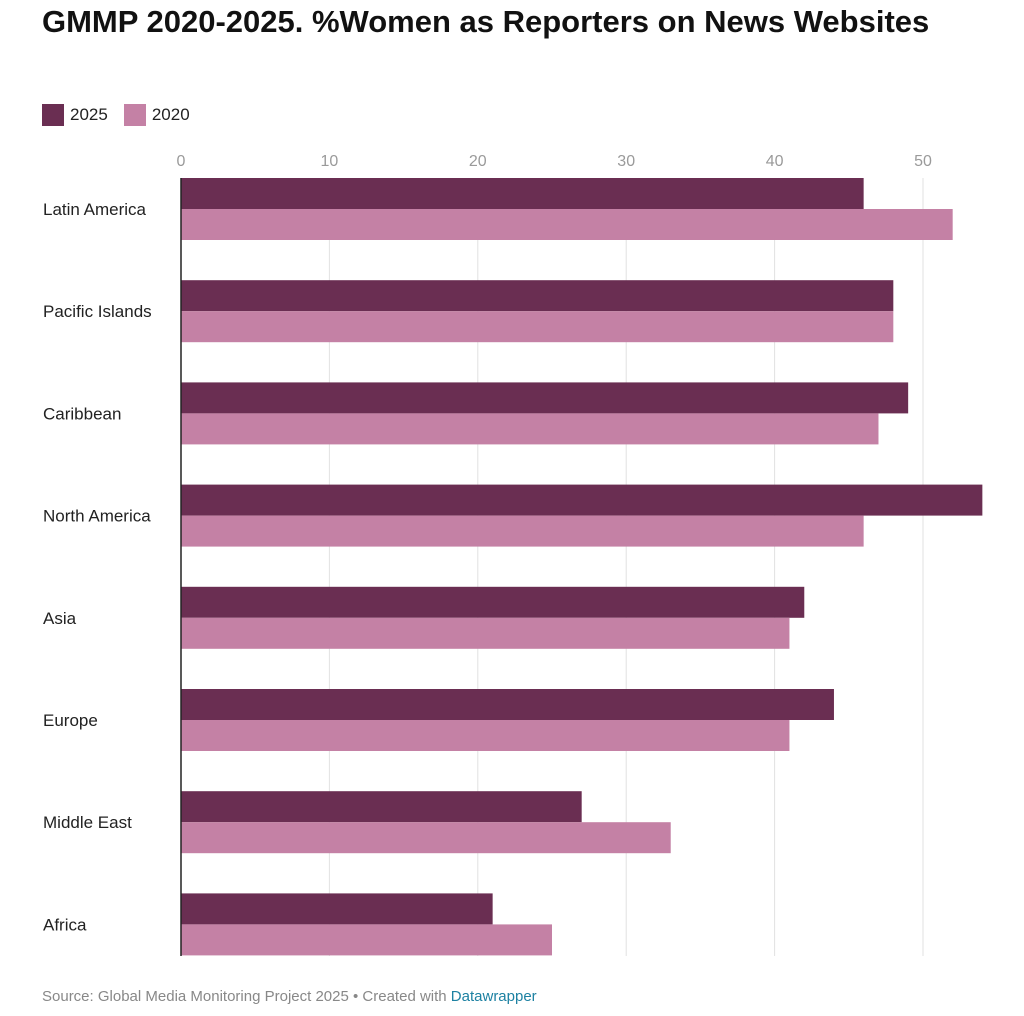 The width and height of the screenshot is (1024, 1016). What do you see at coordinates (170, 114) in the screenshot?
I see `legend-label-2020: 2020` at bounding box center [170, 114].